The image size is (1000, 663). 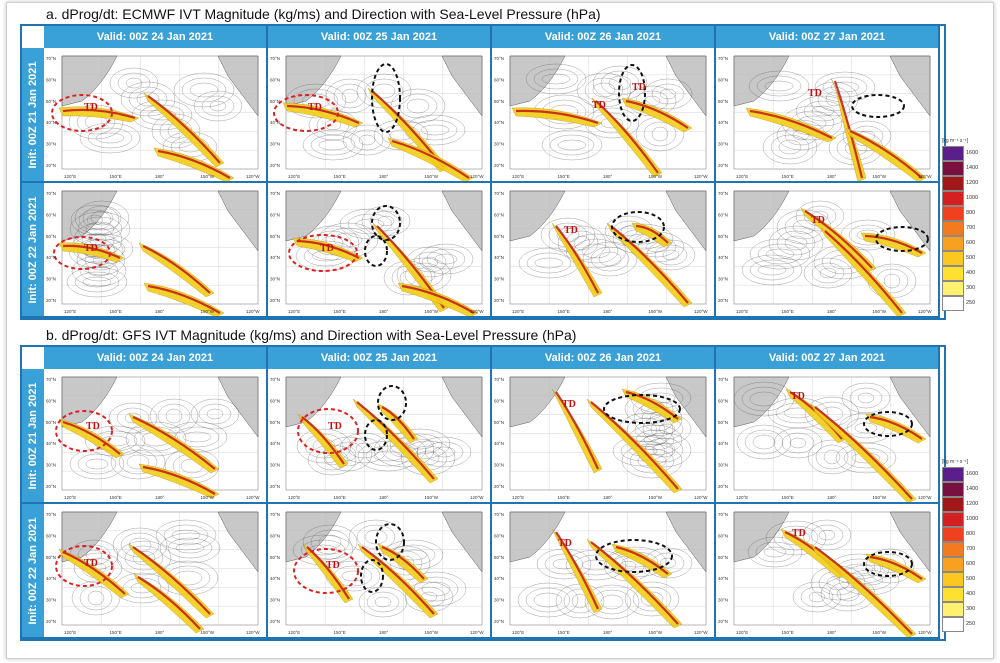 I want to click on init-time-label: Init: 00Z 21 Jan 2021, so click(x=33, y=436).